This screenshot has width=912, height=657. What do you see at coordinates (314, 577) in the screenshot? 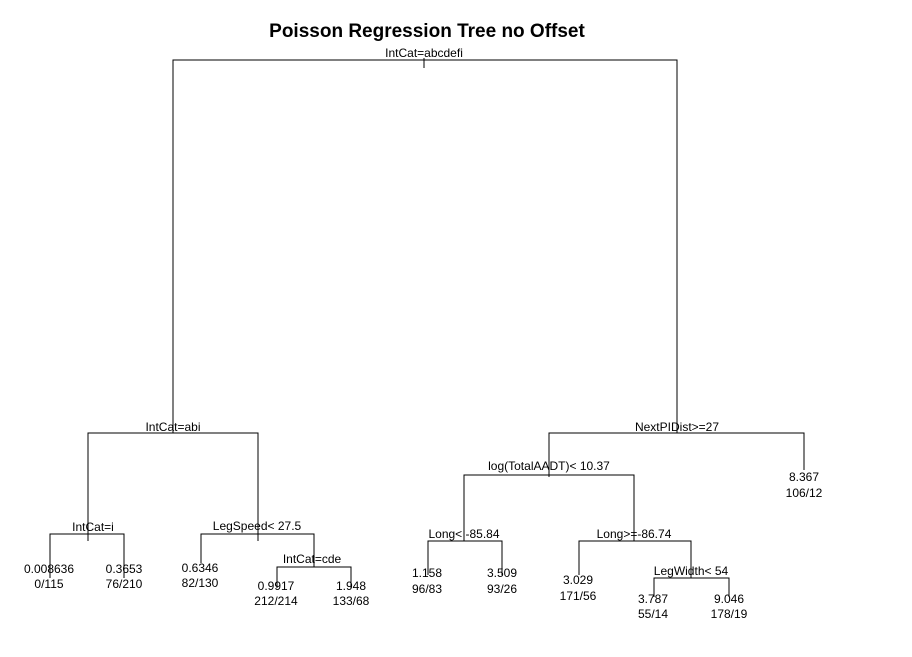
I see `edge-left-right-right` at bounding box center [314, 577].